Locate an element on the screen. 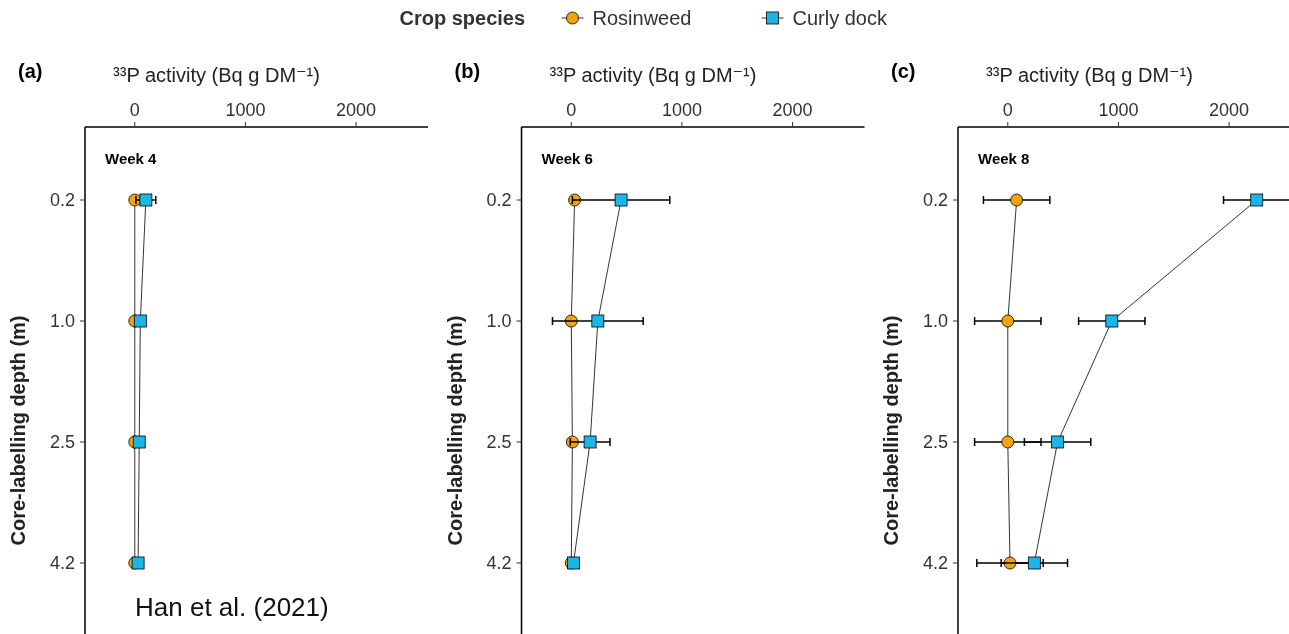 The width and height of the screenshot is (1289, 634). annotation: Week 6 is located at coordinates (567, 158).